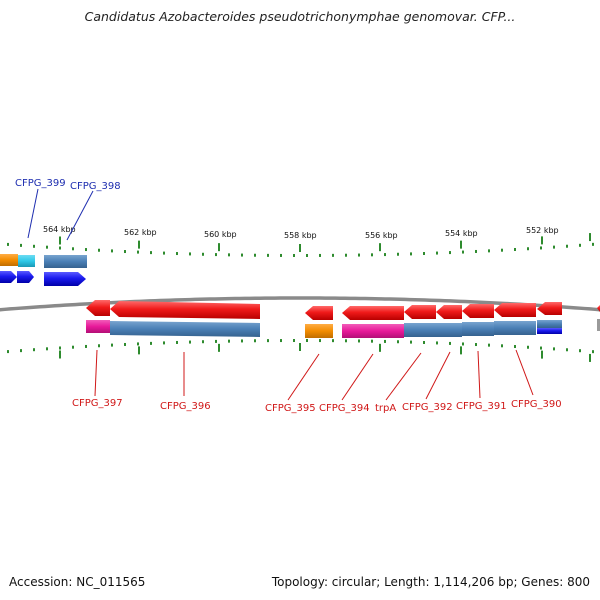 This screenshot has height=600, width=600. I want to click on tick-label-564kbp: 564 kbp, so click(59, 229).